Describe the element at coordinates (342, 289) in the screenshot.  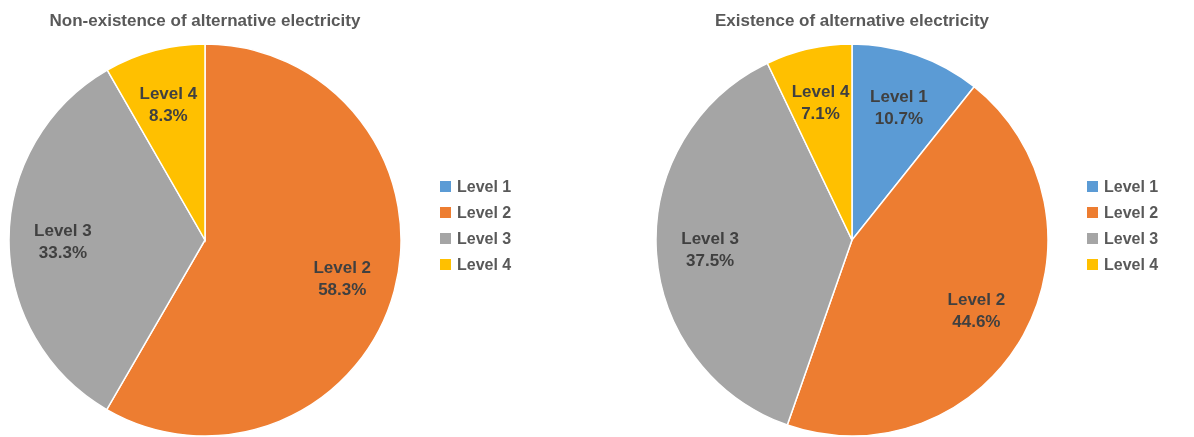
I see `data-label: 58.3%` at that location.